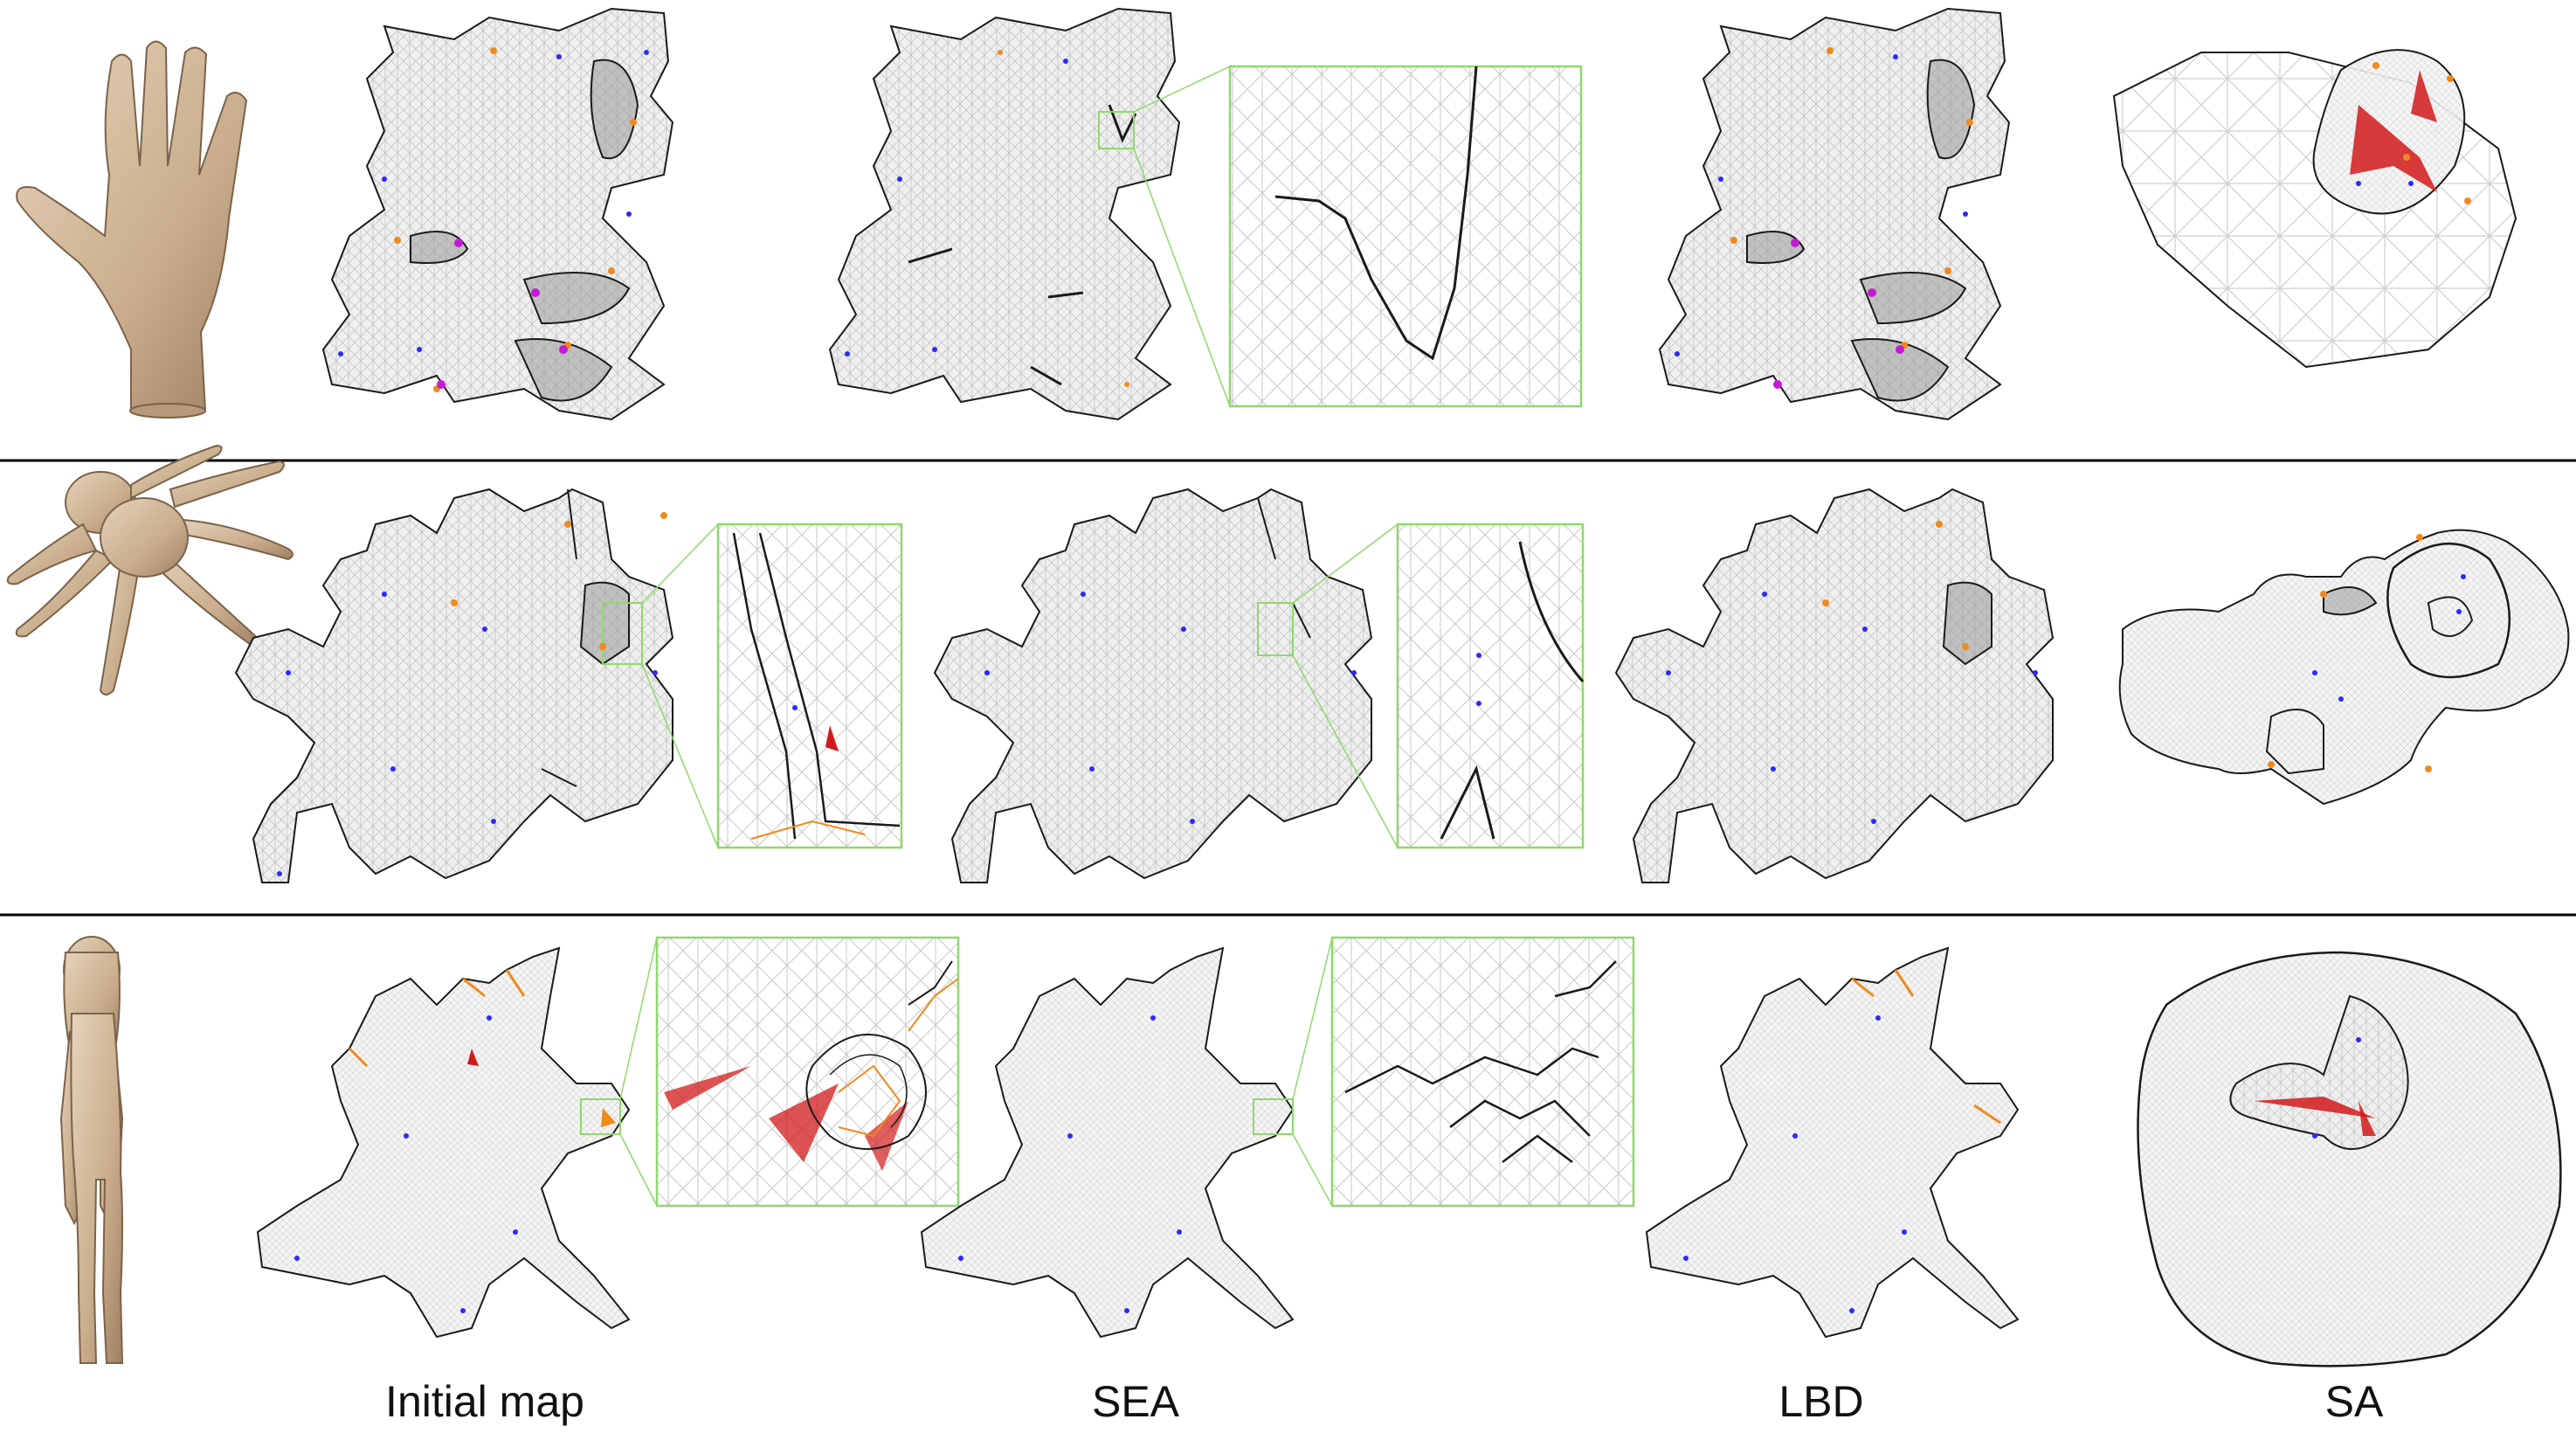  What do you see at coordinates (809, 686) in the screenshot?
I see `octopus-initial-zoom-inset` at bounding box center [809, 686].